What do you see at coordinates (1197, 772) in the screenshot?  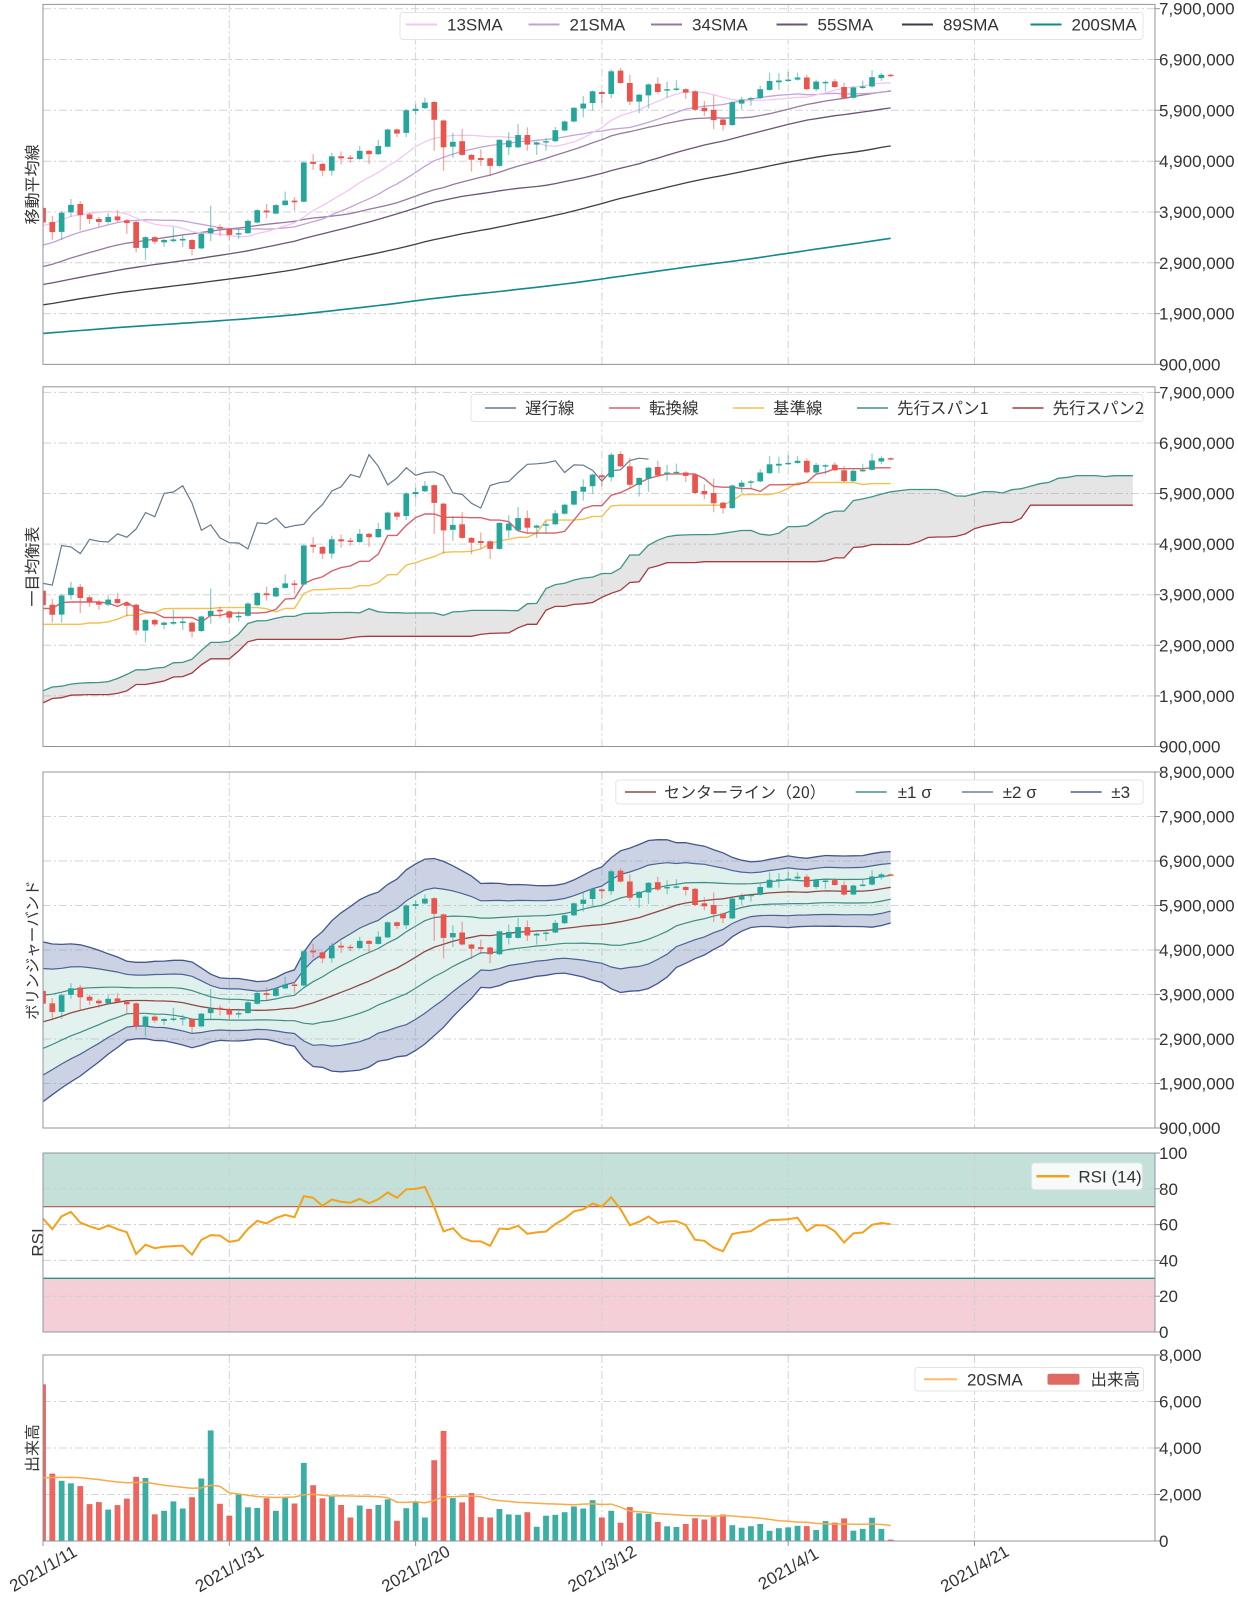 I see `svg-text: 8,900,000` at bounding box center [1197, 772].